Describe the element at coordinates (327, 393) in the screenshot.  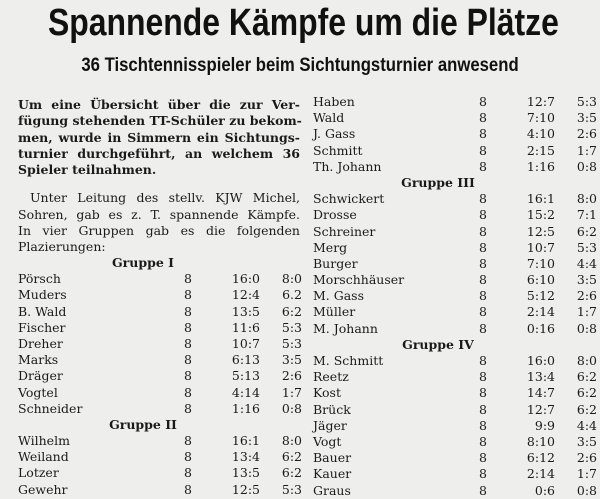
I see `player-name: Kost` at that location.